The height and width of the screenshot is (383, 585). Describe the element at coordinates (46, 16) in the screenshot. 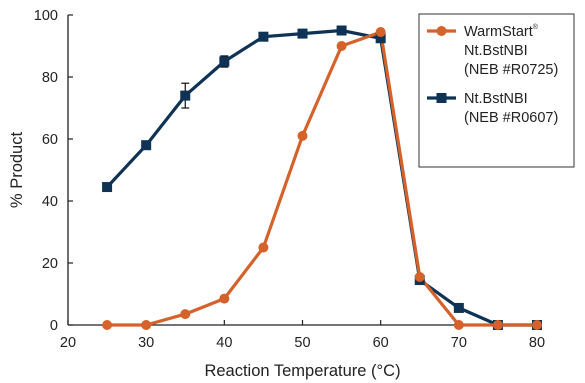

I see `y-tick-label: 100` at that location.